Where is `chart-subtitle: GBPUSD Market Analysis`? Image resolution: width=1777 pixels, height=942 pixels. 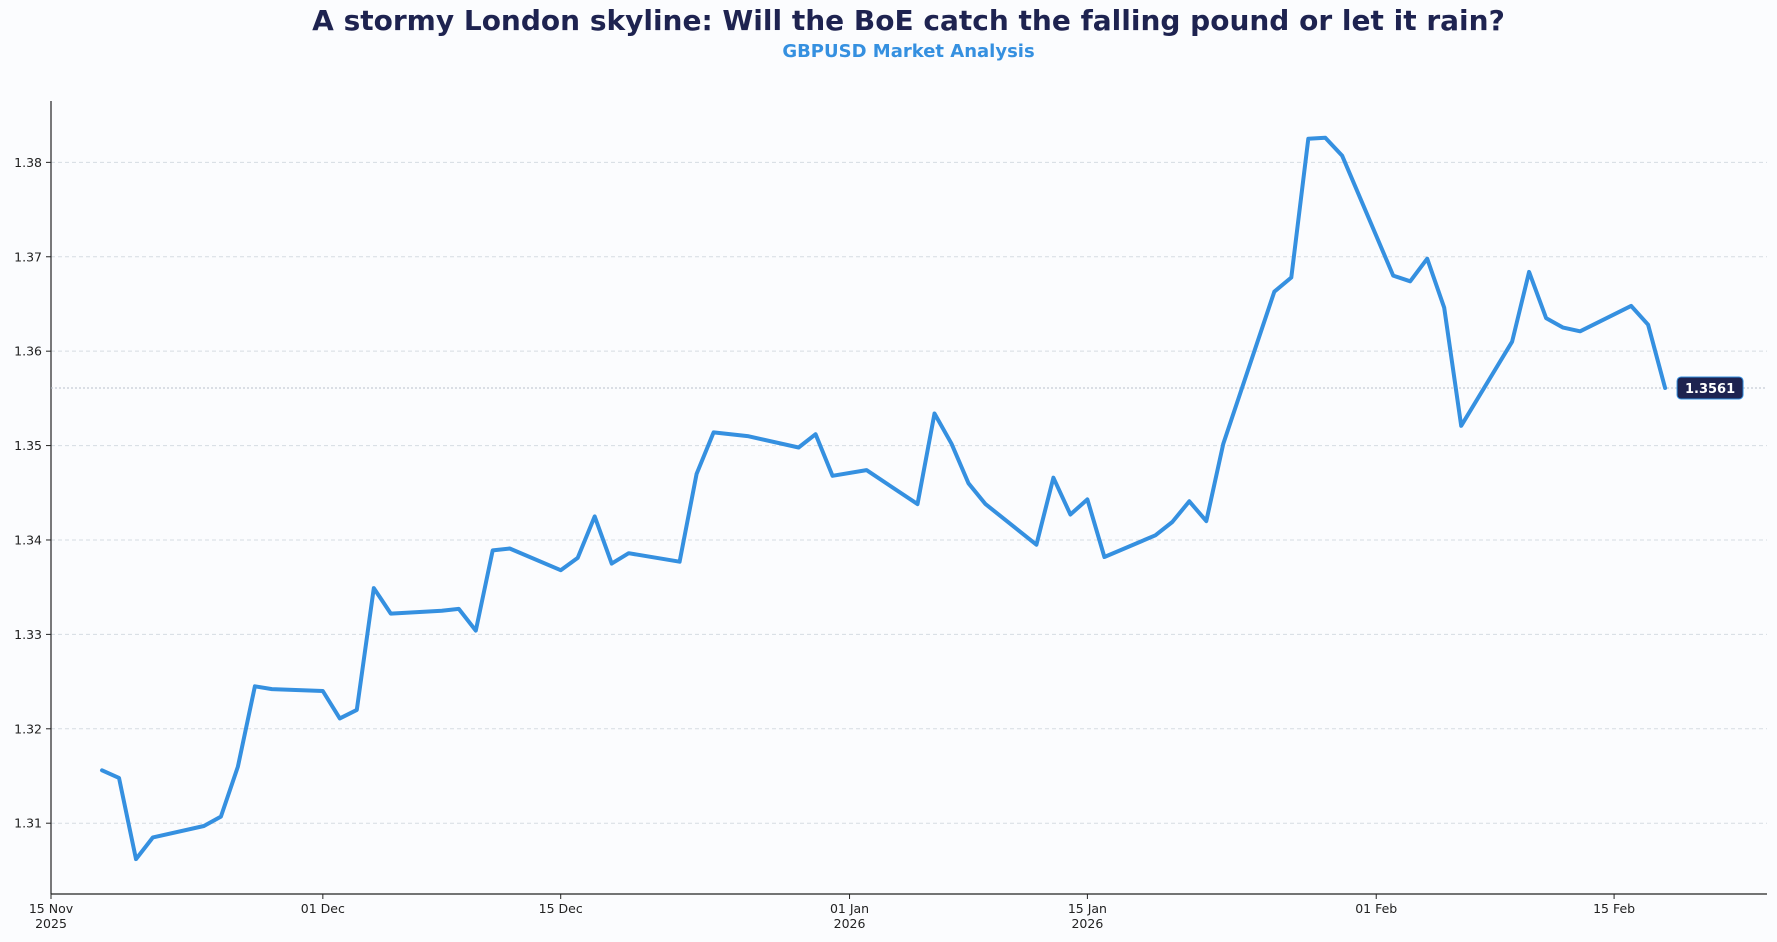
chart-subtitle: GBPUSD Market Analysis is located at coordinates (908, 51).